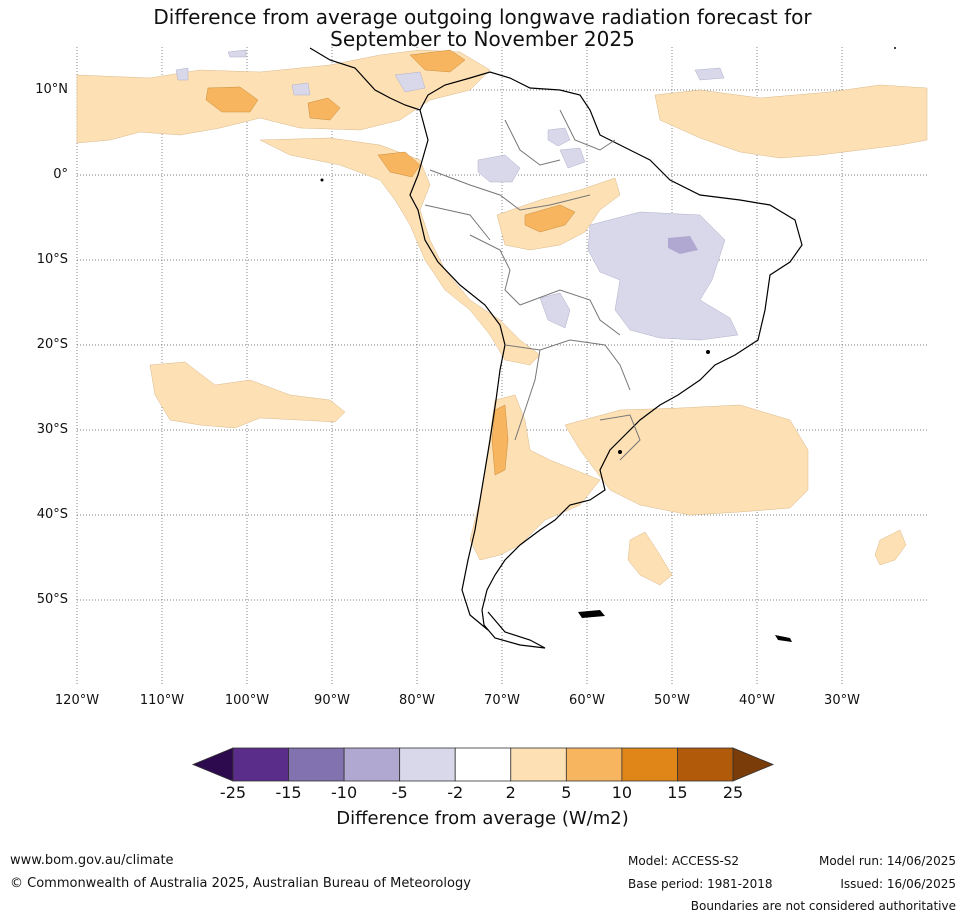 This screenshot has width=965, height=919. Describe the element at coordinates (60, 174) in the screenshot. I see `lat-label: 0°` at that location.